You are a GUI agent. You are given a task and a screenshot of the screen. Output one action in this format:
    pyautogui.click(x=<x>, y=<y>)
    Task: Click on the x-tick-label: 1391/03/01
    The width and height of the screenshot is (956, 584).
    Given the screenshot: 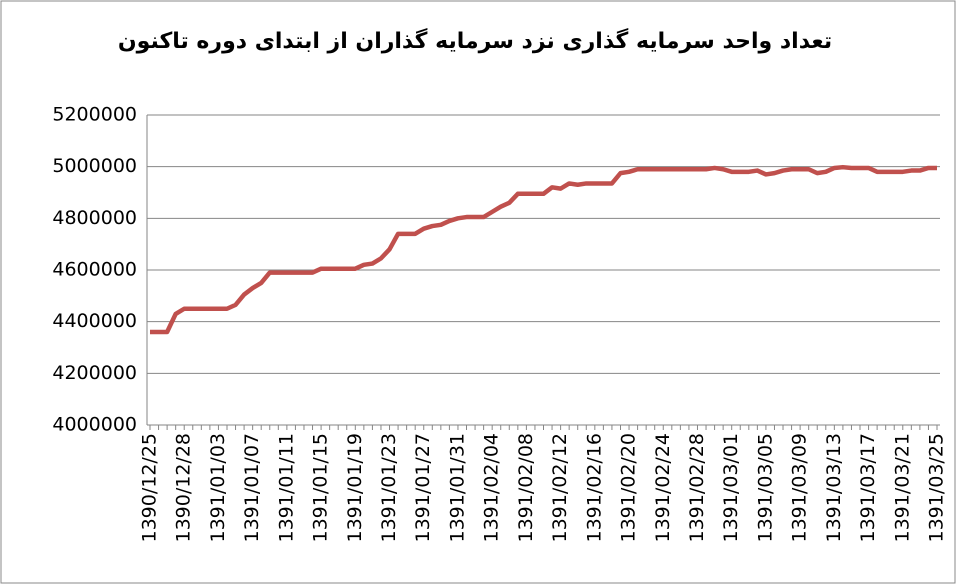 What is the action you would take?
    pyautogui.click(x=731, y=488)
    